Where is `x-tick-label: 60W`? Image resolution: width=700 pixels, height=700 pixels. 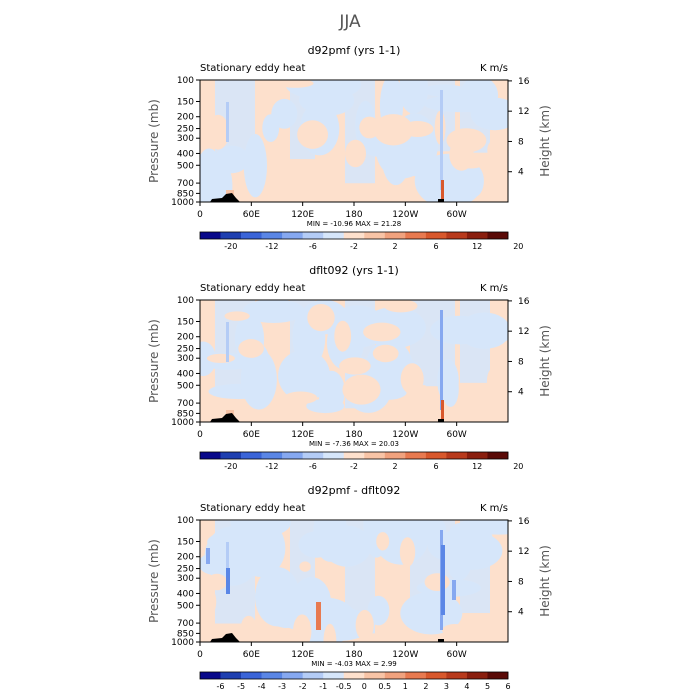
x-tick-label: 60W is located at coordinates (456, 215).